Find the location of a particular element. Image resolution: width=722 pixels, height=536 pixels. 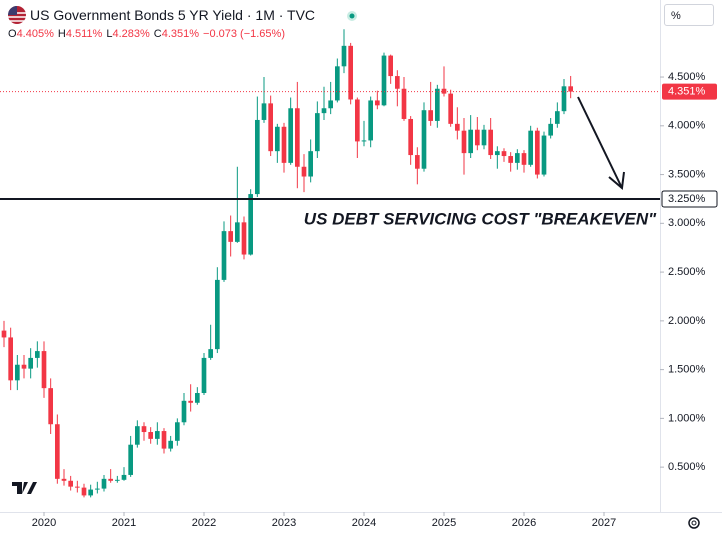

ohlc-key: O is located at coordinates (12, 34).